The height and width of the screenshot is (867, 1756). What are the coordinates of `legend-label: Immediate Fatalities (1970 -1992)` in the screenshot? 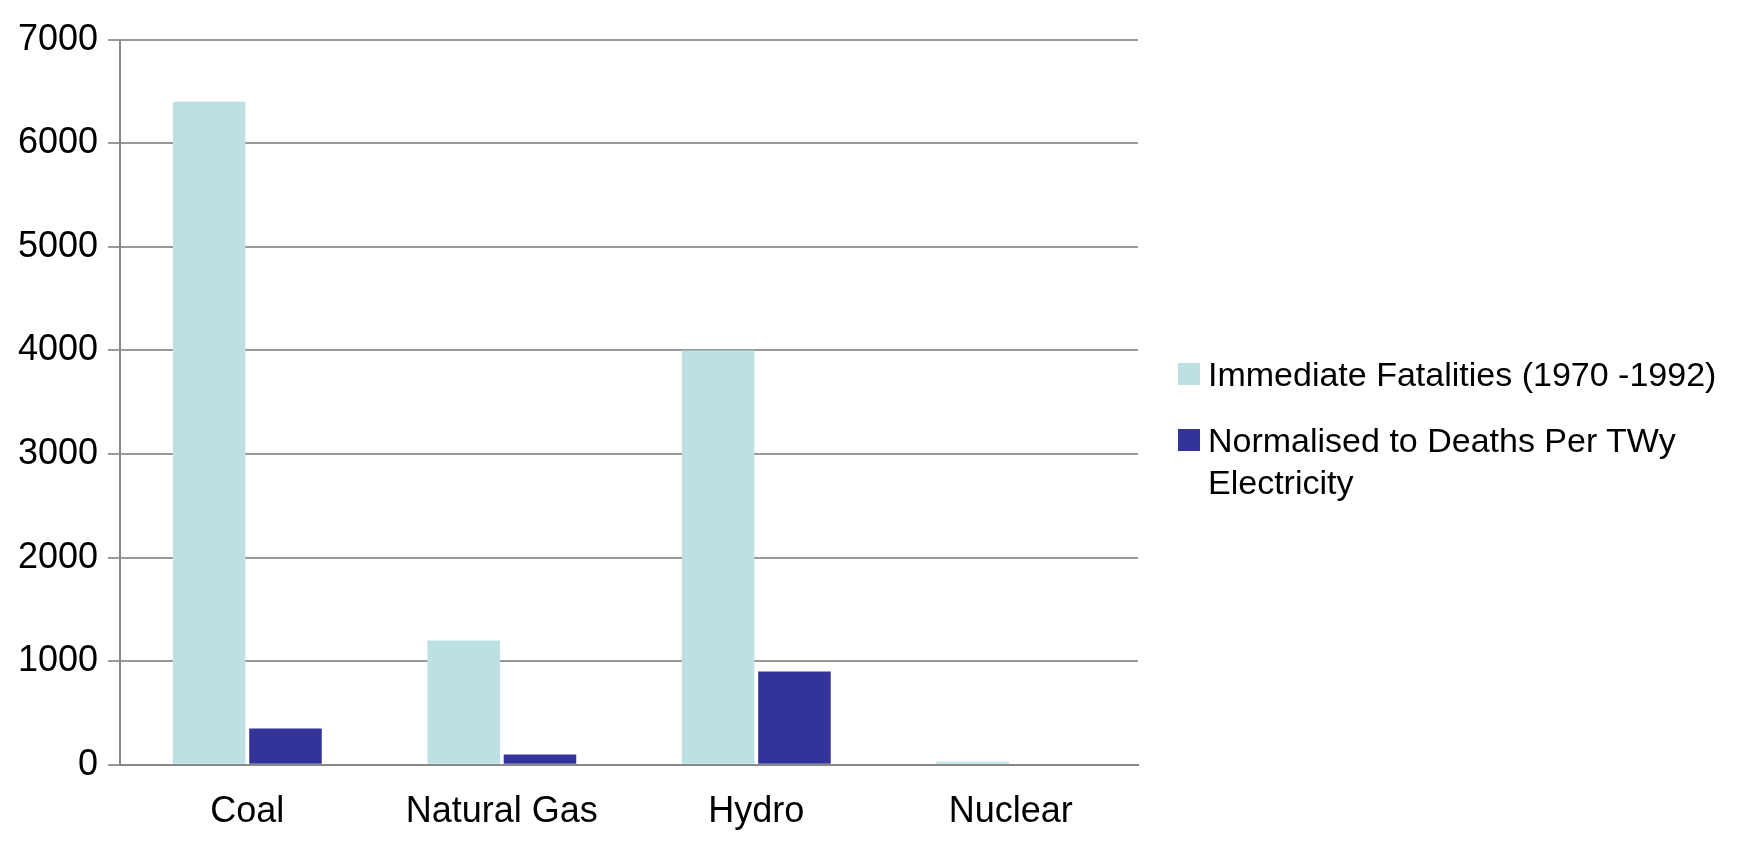 It's located at (1462, 374).